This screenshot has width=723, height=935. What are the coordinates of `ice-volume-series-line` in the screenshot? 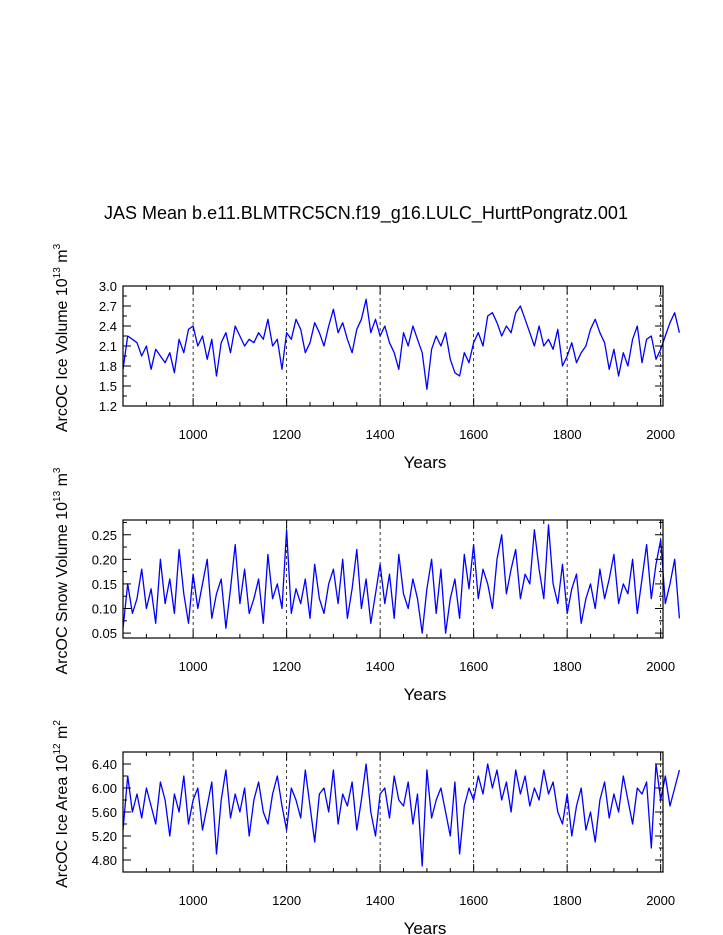 It's located at (401, 344).